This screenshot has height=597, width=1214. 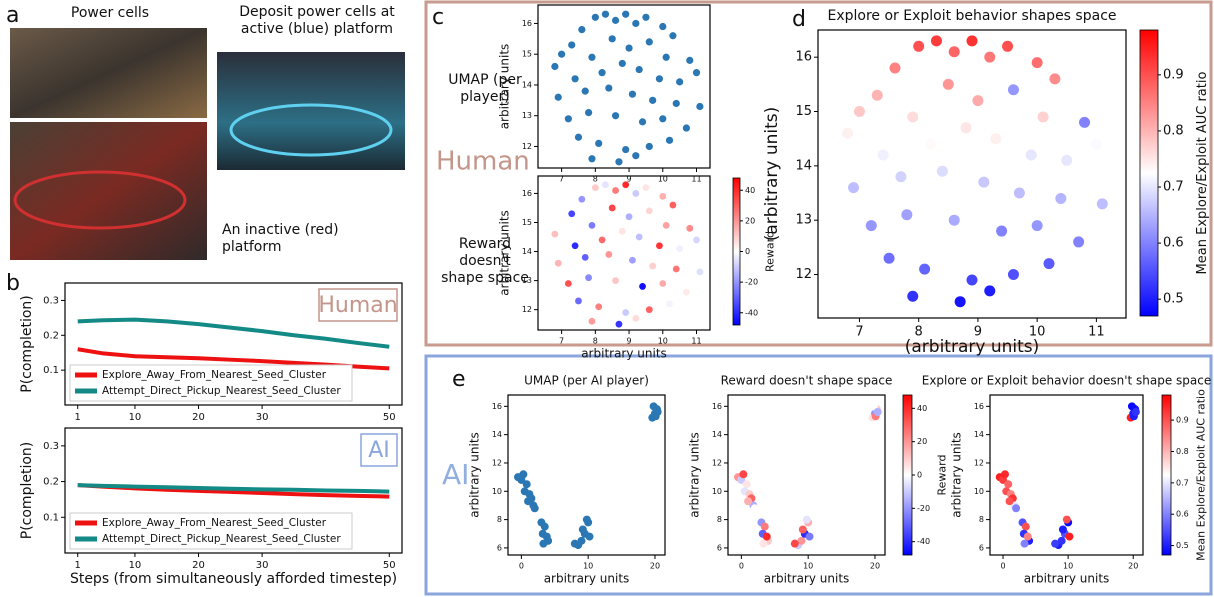 What do you see at coordinates (13, 283) in the screenshot?
I see `panel-label: b` at bounding box center [13, 283].